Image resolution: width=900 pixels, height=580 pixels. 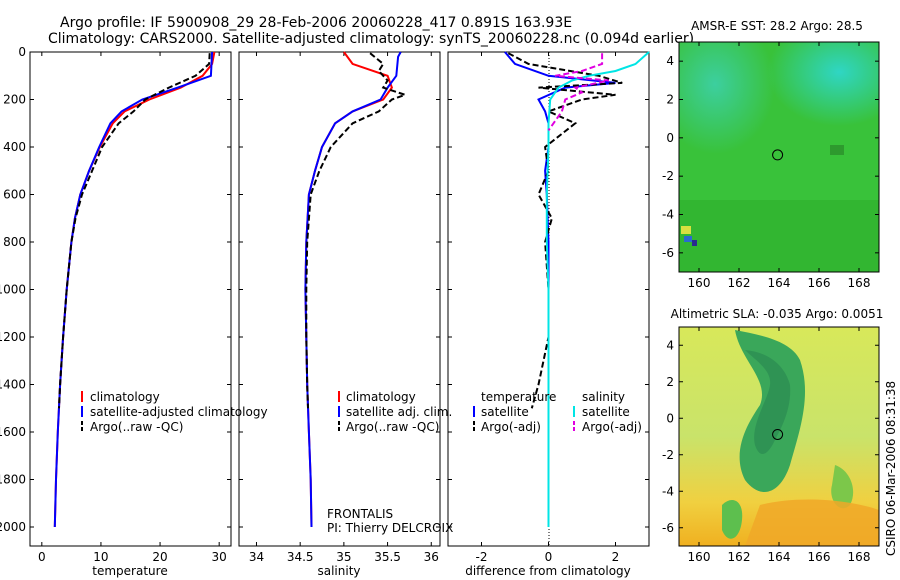 I want to click on csiro-credit: CSIRO 06-Mar-2006 08:31:38, so click(x=891, y=468).